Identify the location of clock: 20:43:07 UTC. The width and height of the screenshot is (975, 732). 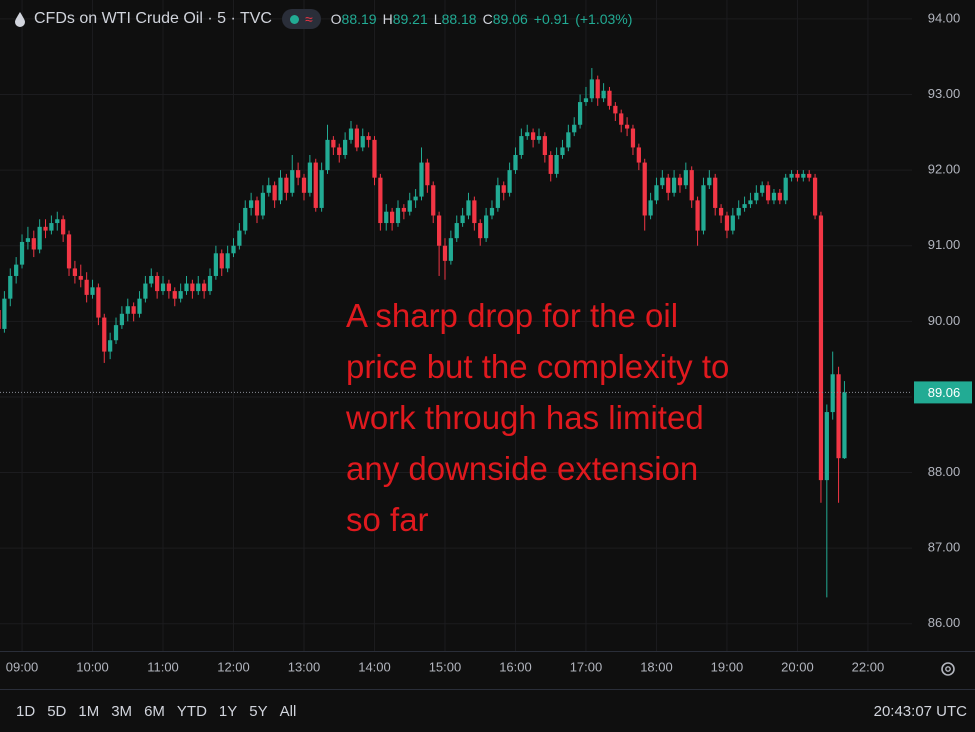
(920, 711).